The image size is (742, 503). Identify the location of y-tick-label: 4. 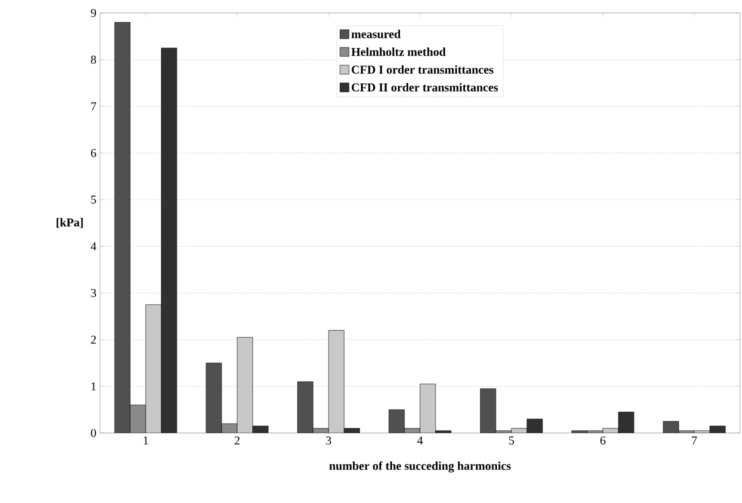
(93, 246).